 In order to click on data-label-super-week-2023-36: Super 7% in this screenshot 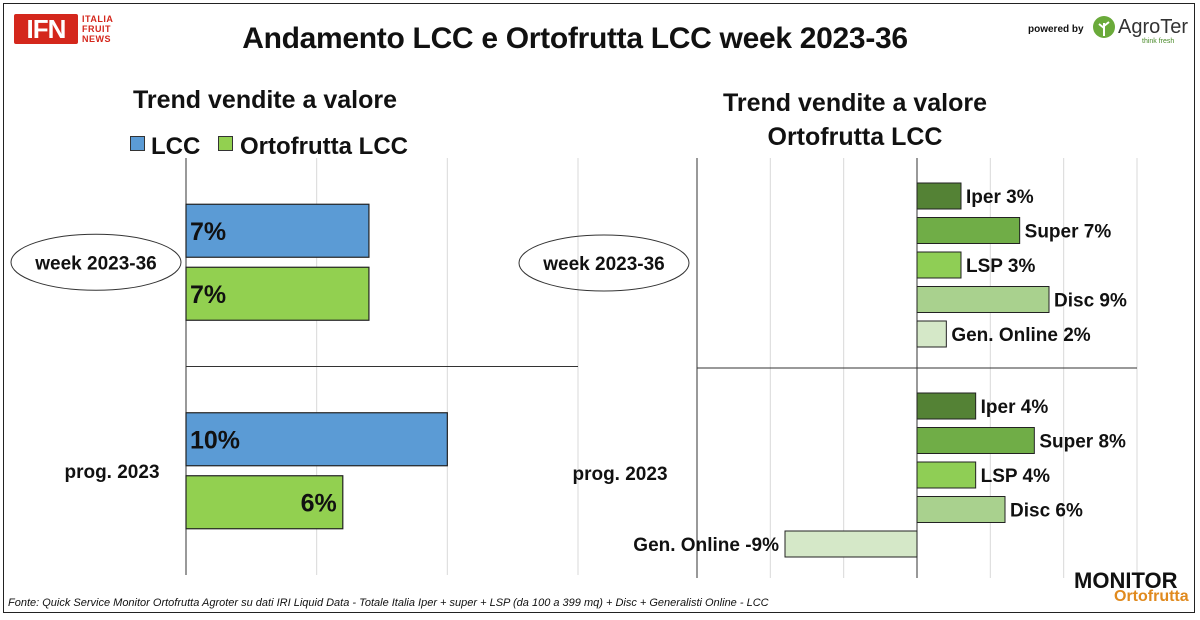, I will do `click(1068, 232)`.